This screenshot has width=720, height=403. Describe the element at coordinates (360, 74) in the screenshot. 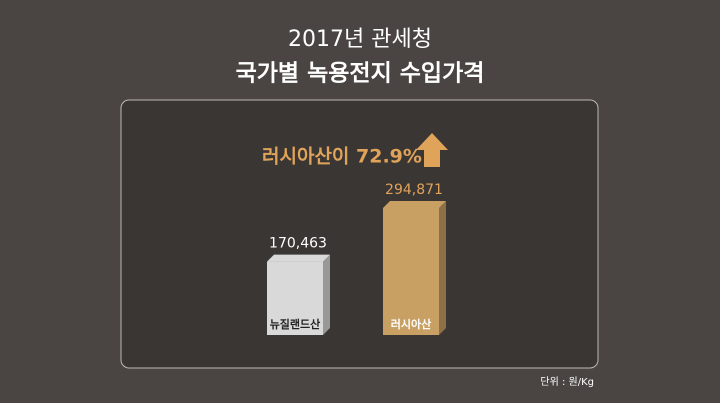

I see `chart-subtitle: 국가별 녹용전지 수입가격` at that location.